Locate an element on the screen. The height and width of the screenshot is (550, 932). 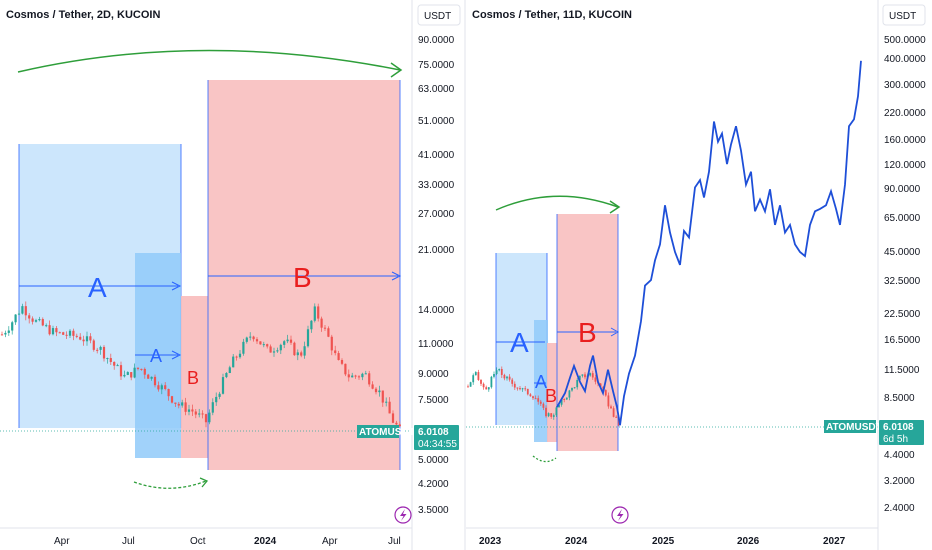
price-candles is located at coordinates (543, 396).